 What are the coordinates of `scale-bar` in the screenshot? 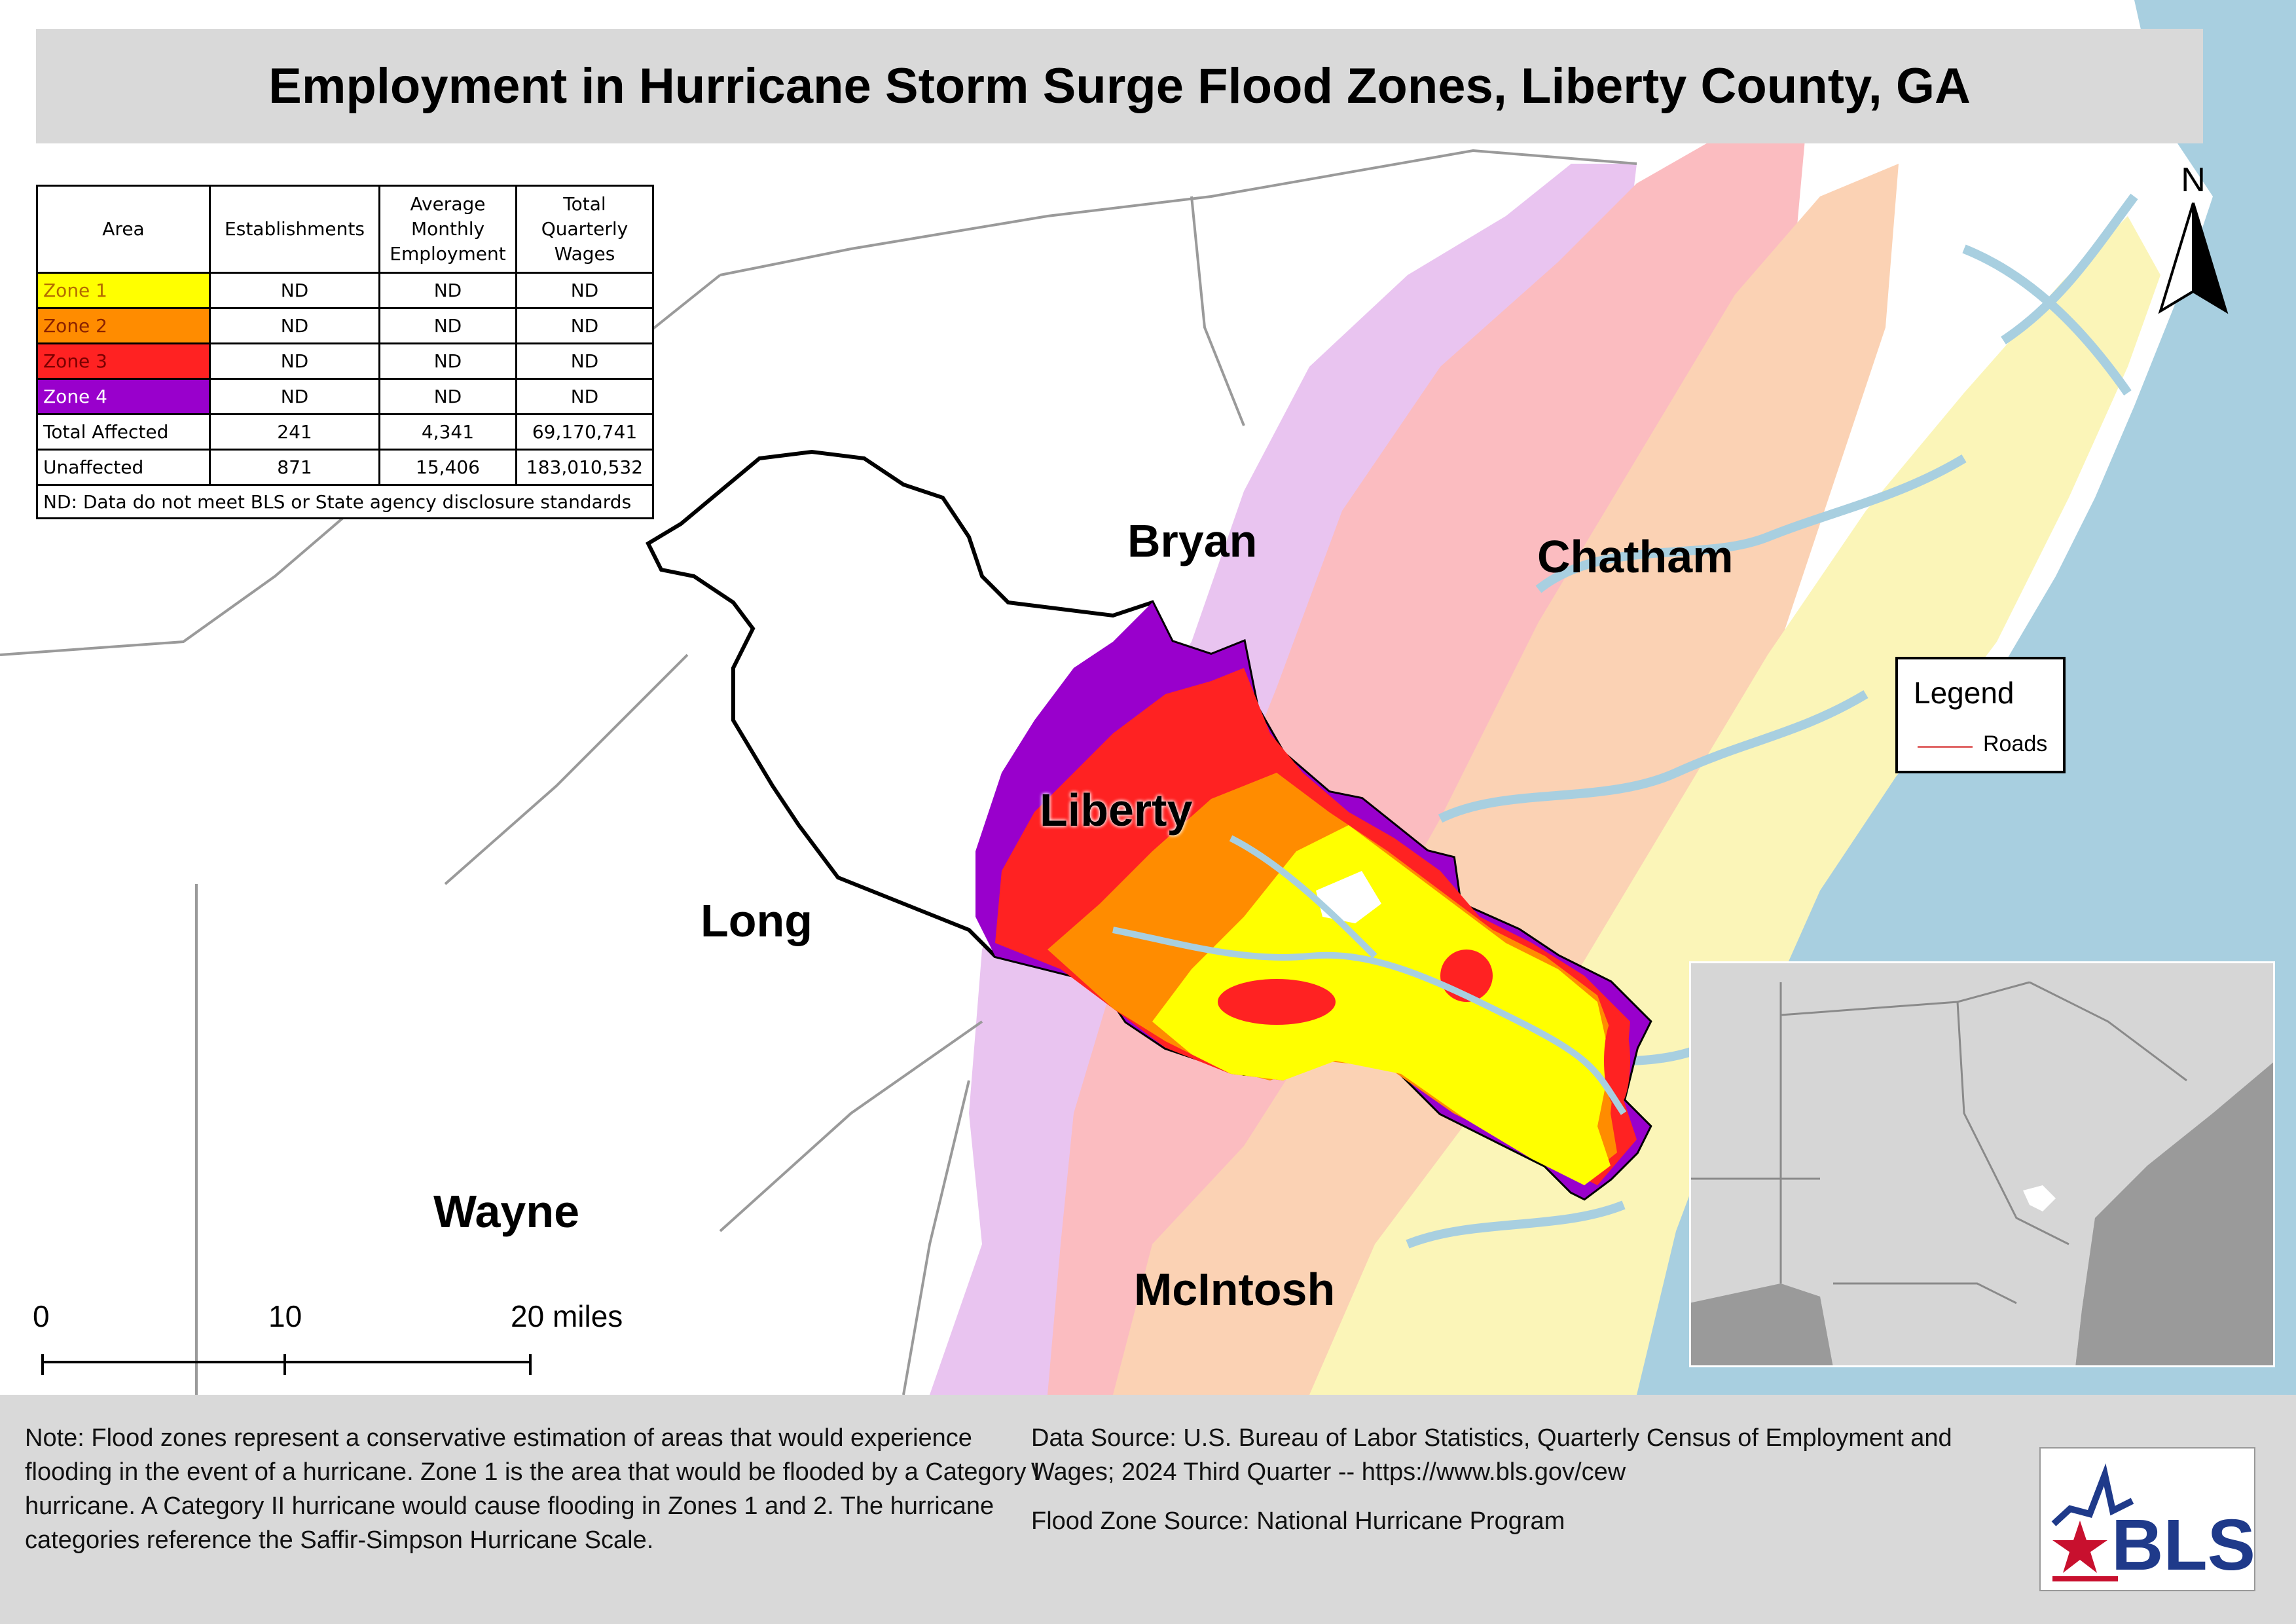 It's located at (286, 1364).